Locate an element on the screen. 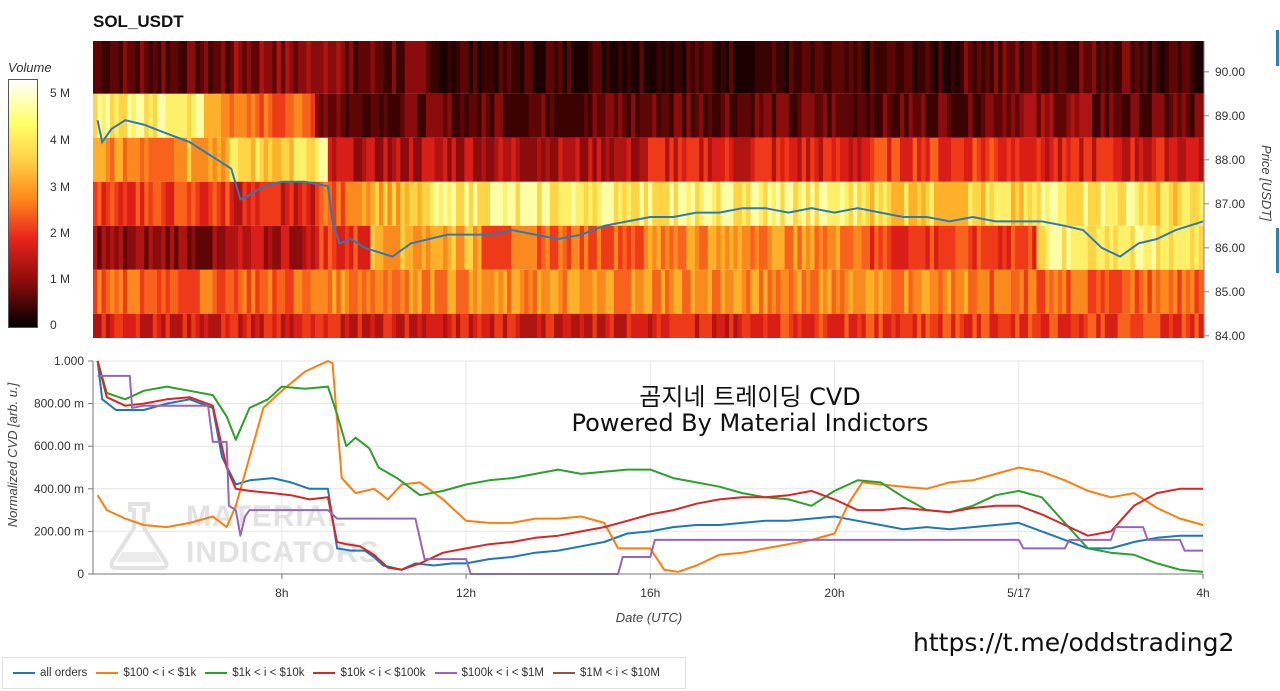 The width and height of the screenshot is (1280, 691). legend-item: $1M < i < $10M is located at coordinates (606, 673).